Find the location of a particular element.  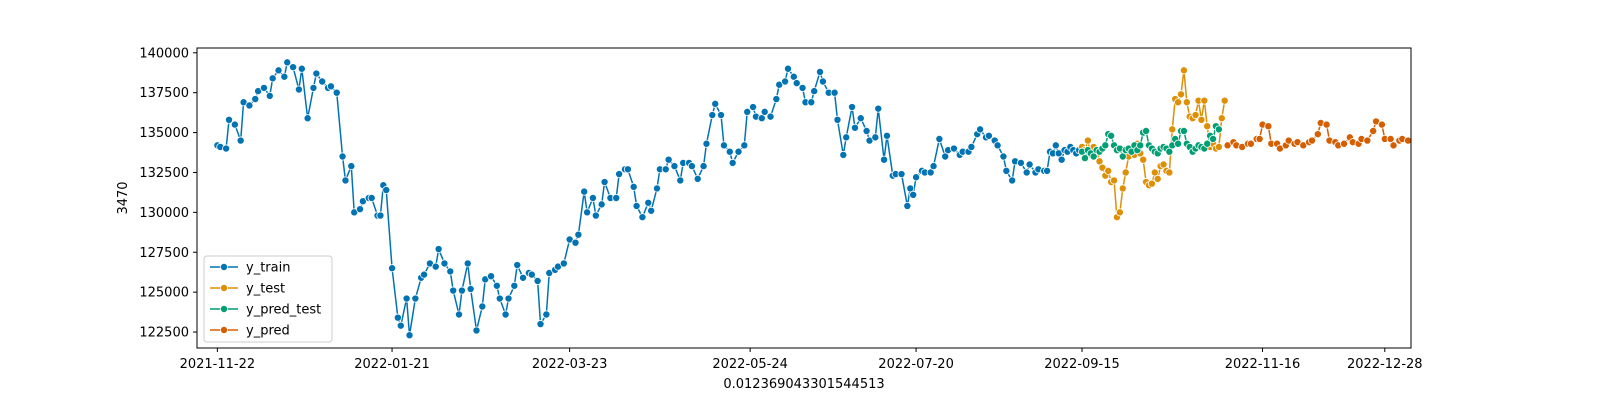

legend-entry-y-pred: y_pred is located at coordinates (250, 331).